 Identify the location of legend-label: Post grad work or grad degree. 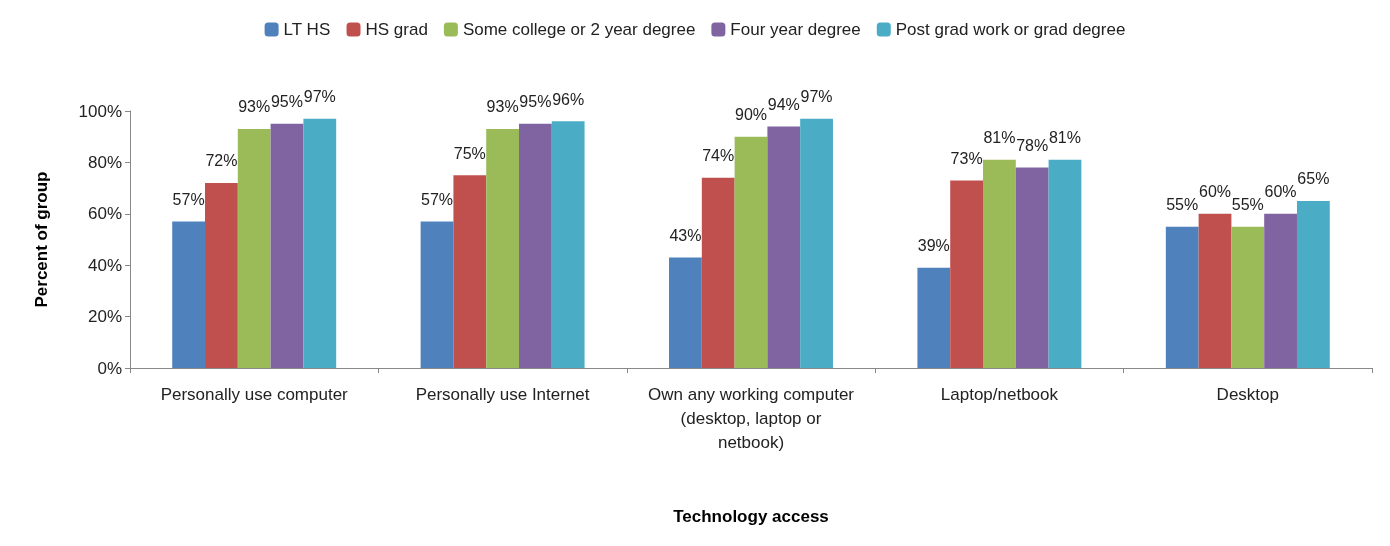
(1010, 29).